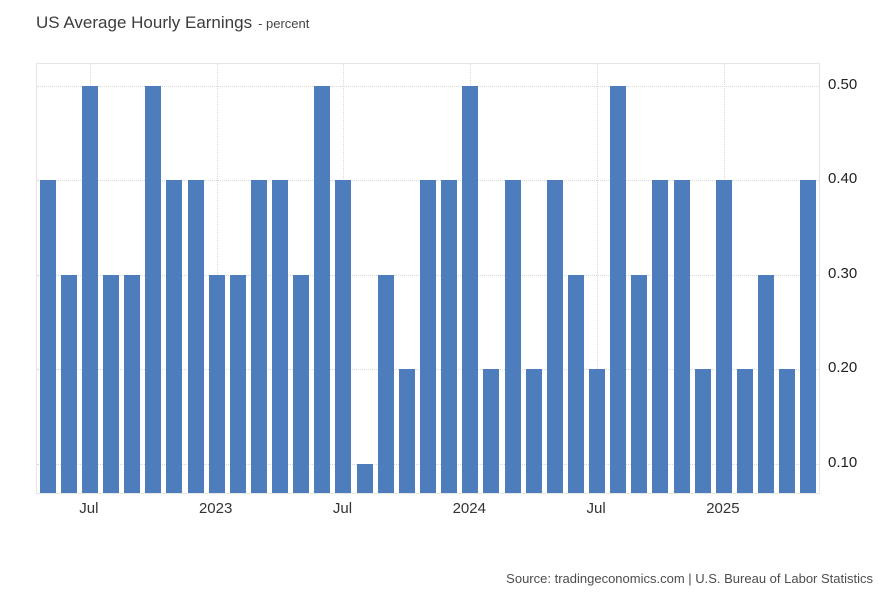  I want to click on y-tick-label: 0.20, so click(843, 368).